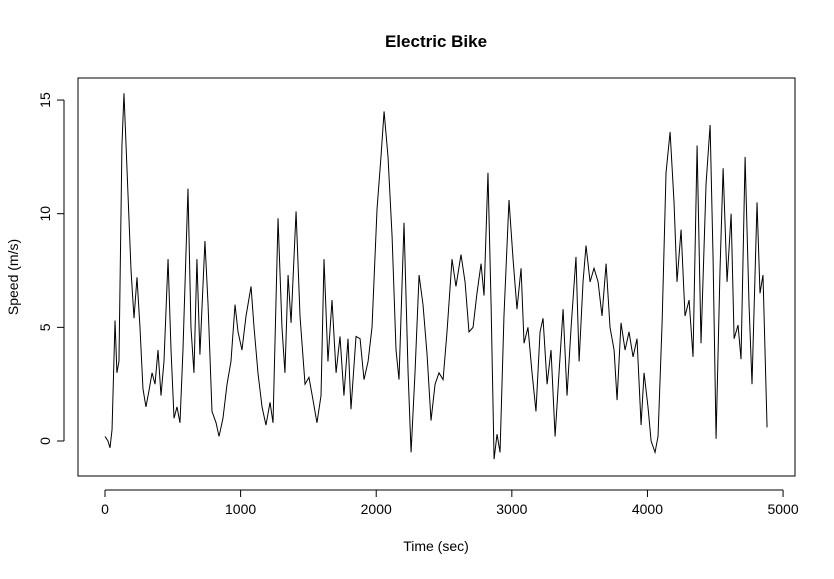 This screenshot has width=834, height=579. Describe the element at coordinates (436, 41) in the screenshot. I see `chart-title: Electric Bike` at that location.